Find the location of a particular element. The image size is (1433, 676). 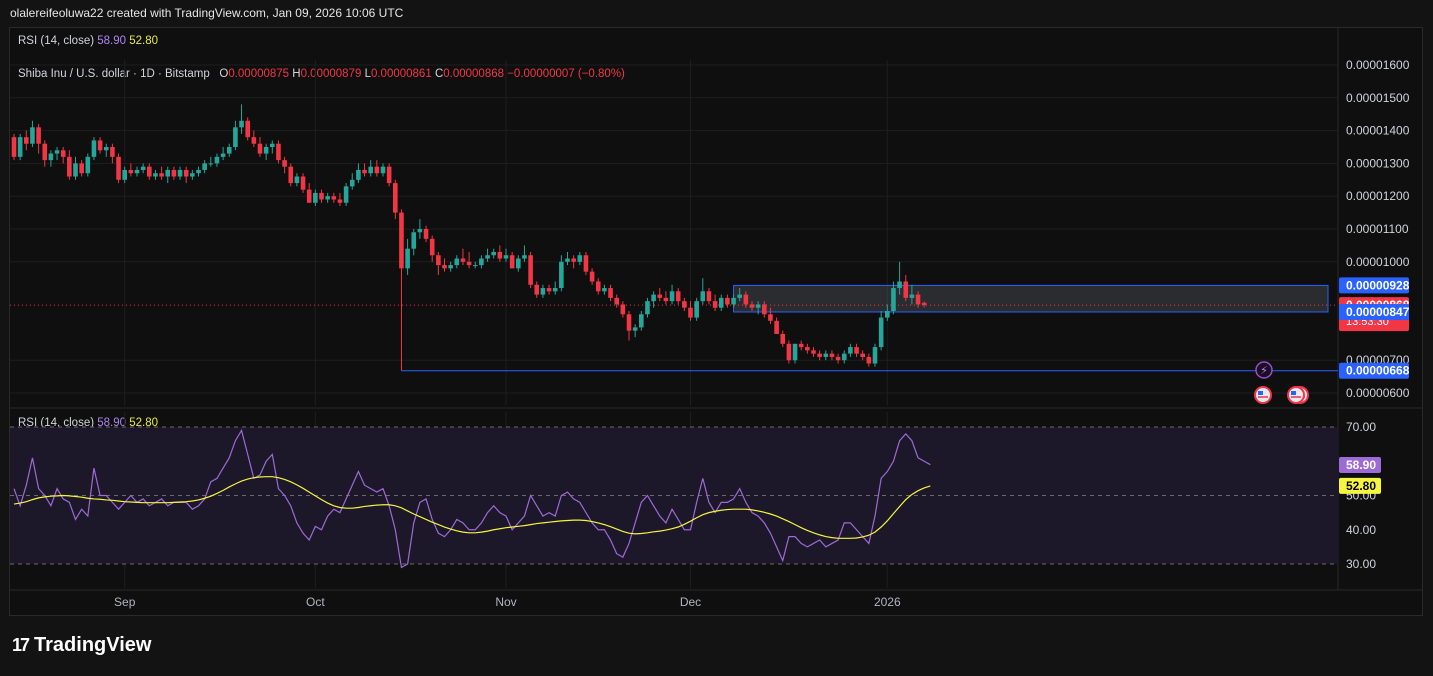

tradingview-brand: 17 TradingView is located at coordinates (81, 645).